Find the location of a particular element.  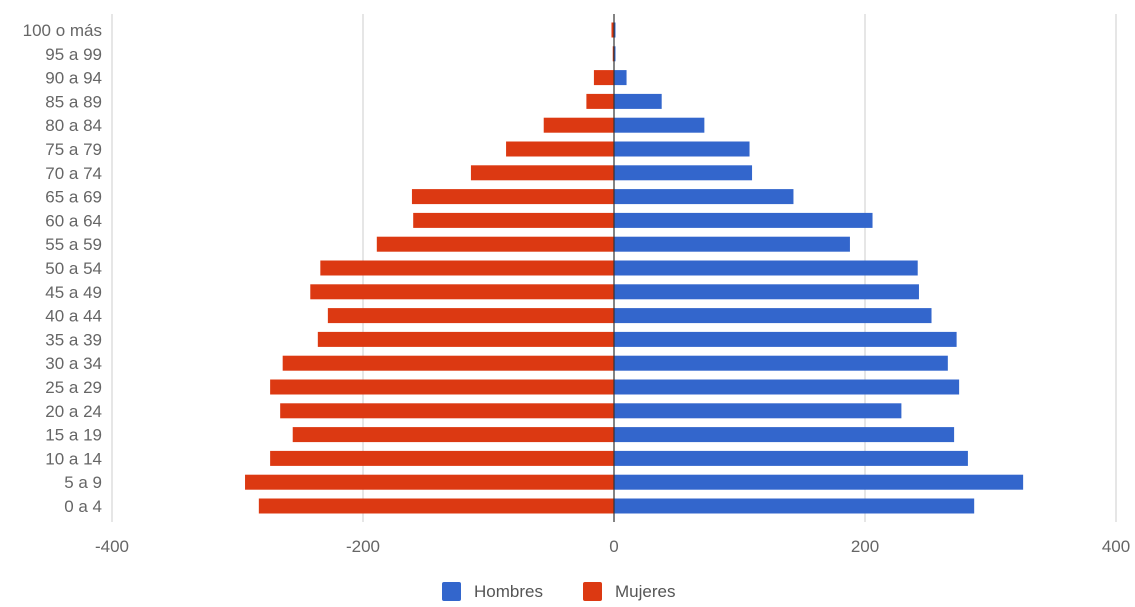

category-label: 40 a 44 is located at coordinates (73, 316).